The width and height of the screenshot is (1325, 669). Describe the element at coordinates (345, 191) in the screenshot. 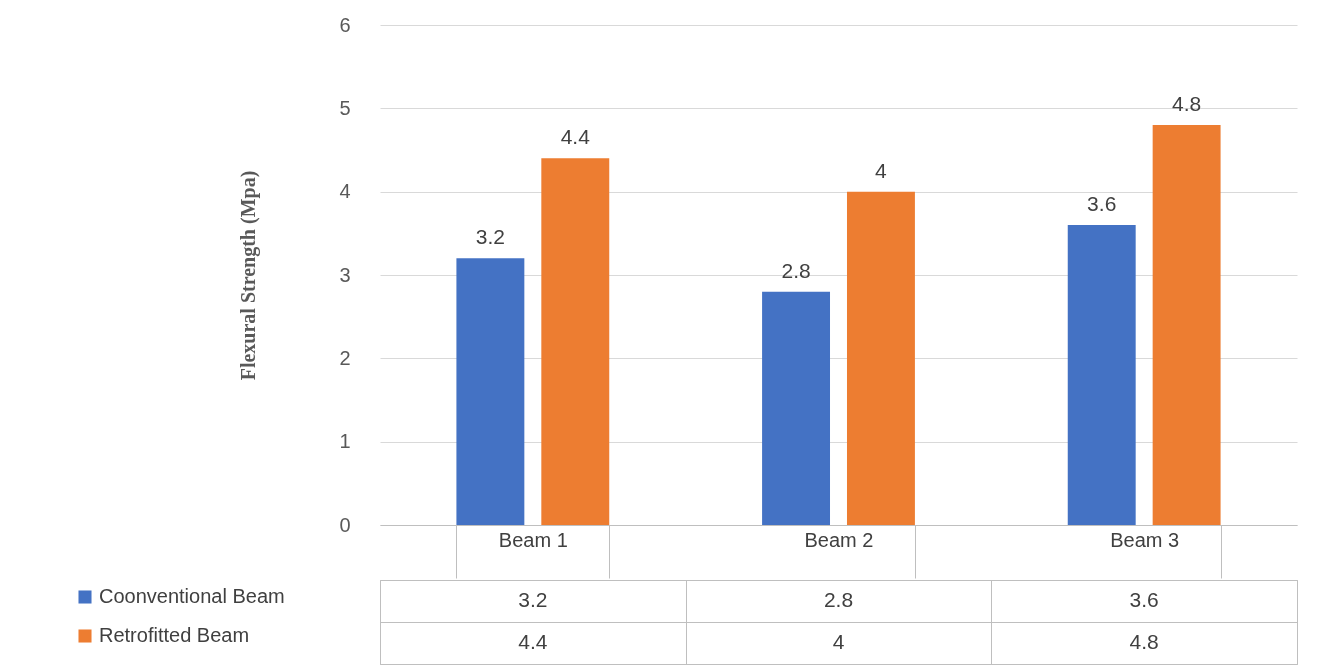

I see `y-tick-label: 4` at that location.